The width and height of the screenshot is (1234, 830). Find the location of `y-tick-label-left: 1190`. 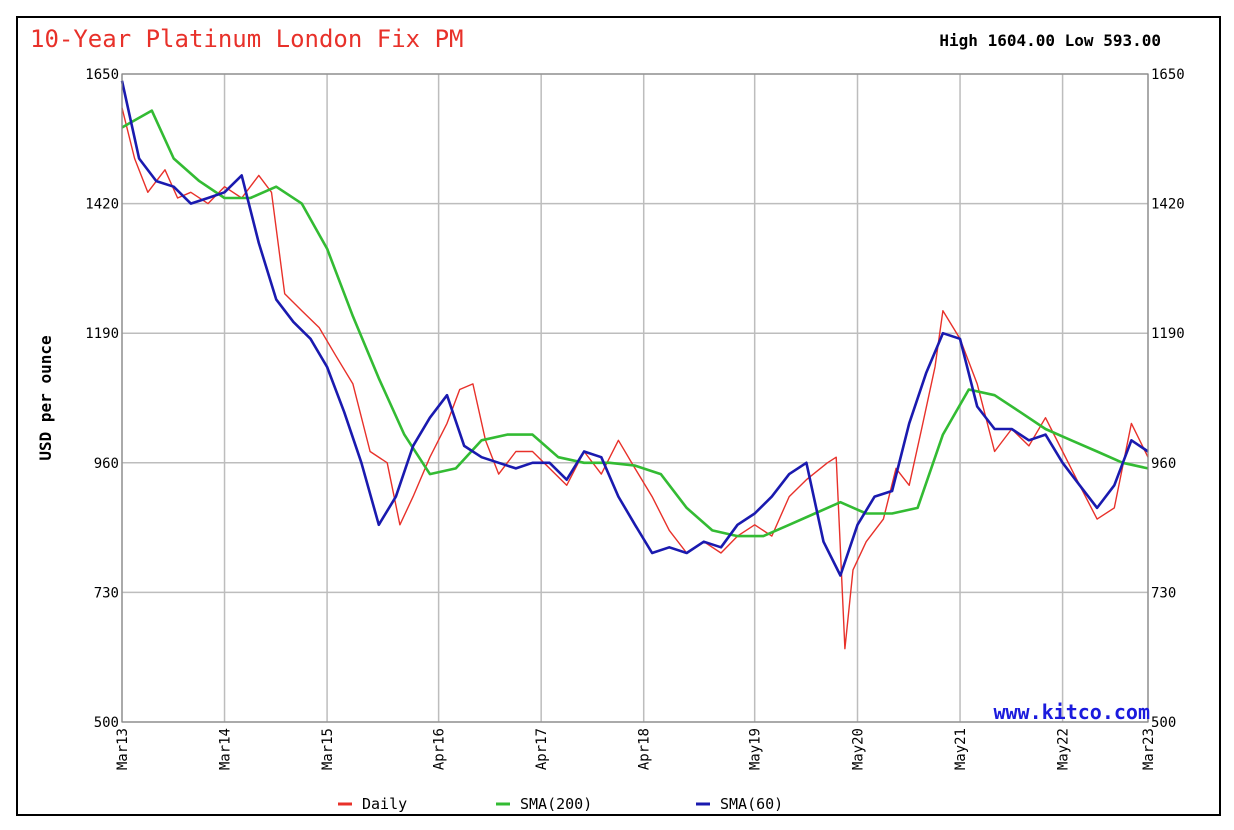

y-tick-label-left: 1190 is located at coordinates (102, 334).